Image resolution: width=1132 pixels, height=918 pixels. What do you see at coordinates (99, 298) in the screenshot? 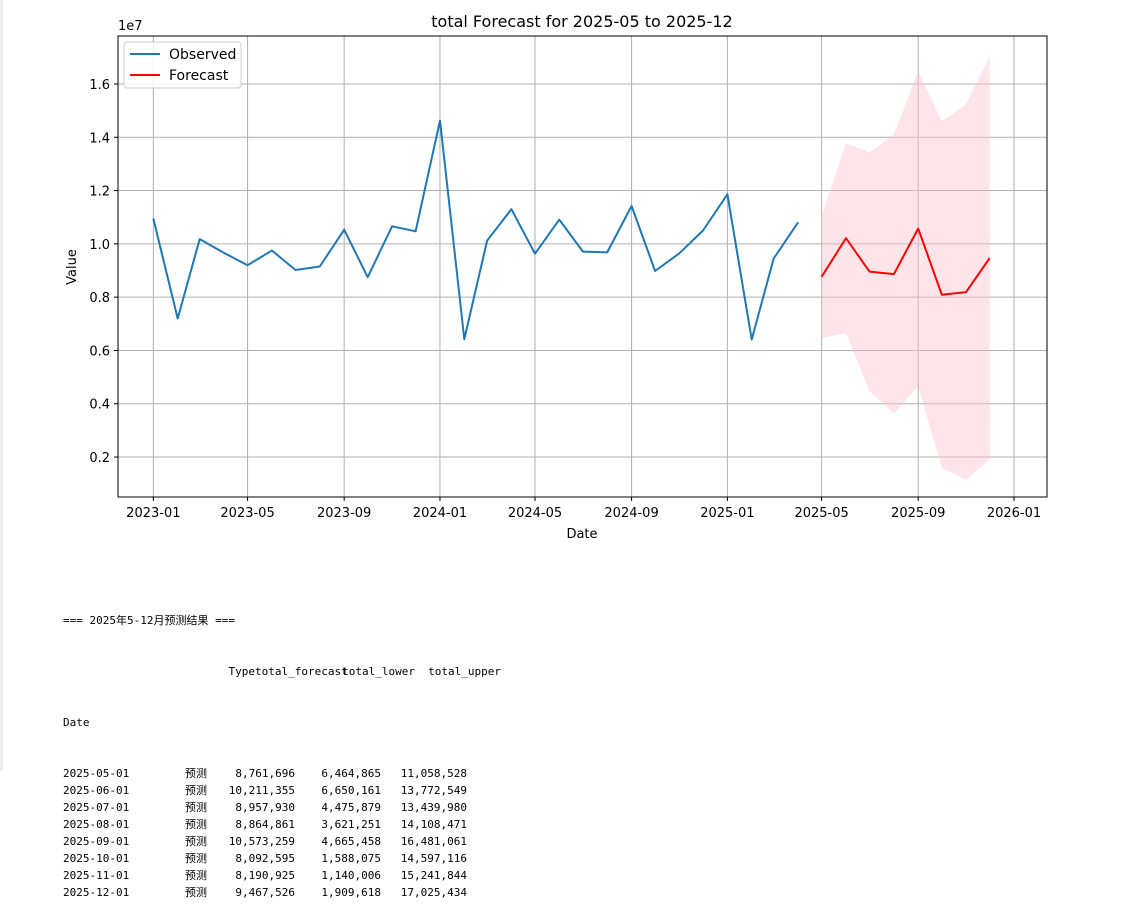
I see `y-tick-label: 0.8` at bounding box center [99, 298].